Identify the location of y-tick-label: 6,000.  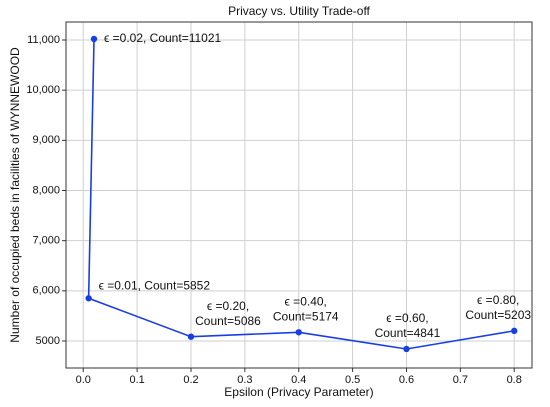
(46, 291).